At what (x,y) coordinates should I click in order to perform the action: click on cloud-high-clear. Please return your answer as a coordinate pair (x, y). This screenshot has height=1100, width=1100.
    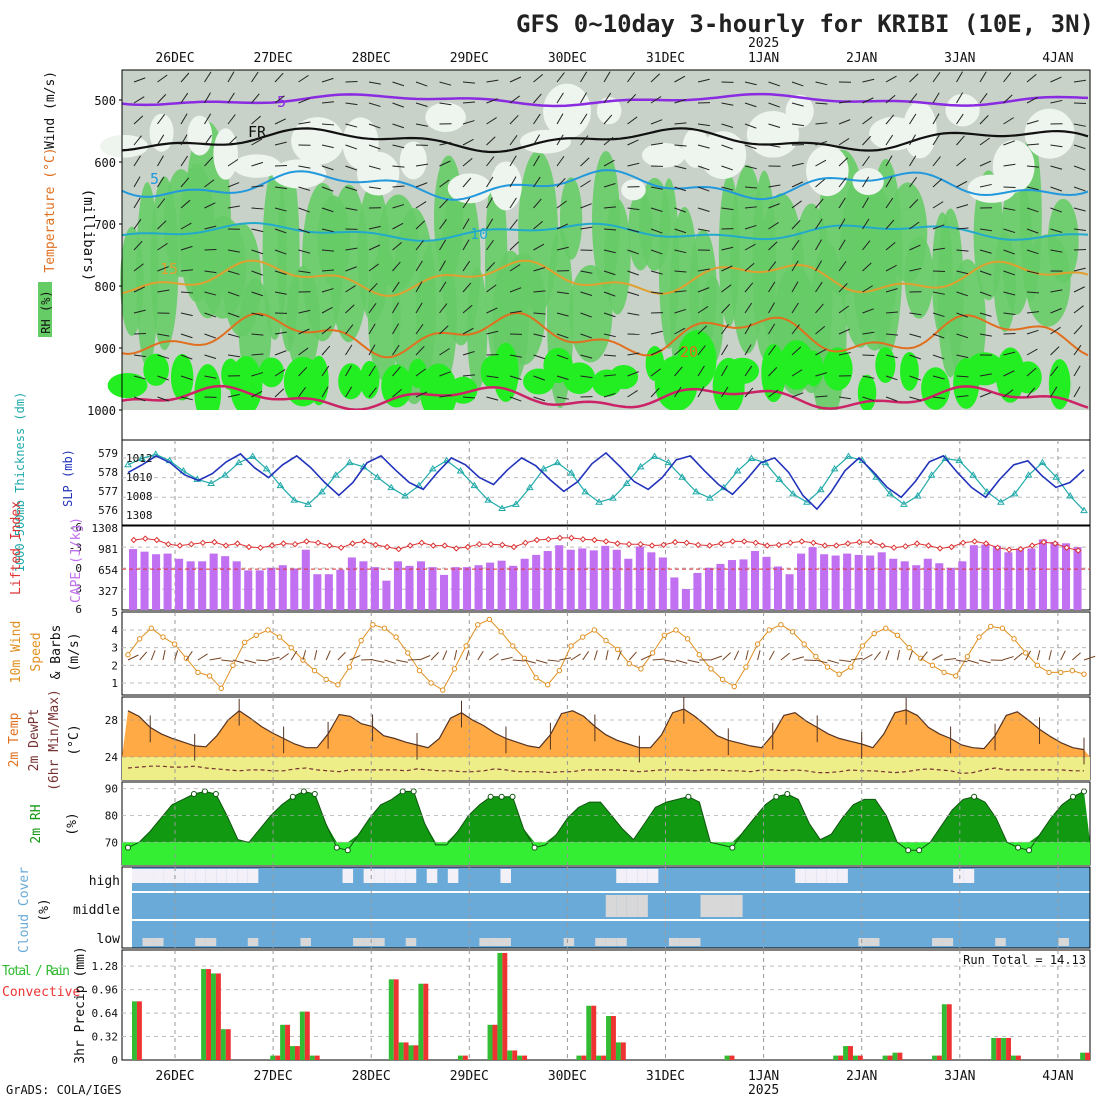
    Looking at the image, I should click on (969, 876).